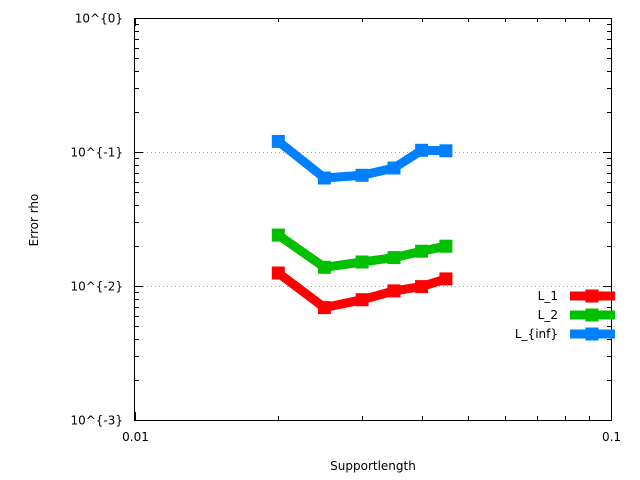 This screenshot has height=480, width=640. Describe the element at coordinates (362, 159) in the screenshot. I see `series-l-inf` at that location.